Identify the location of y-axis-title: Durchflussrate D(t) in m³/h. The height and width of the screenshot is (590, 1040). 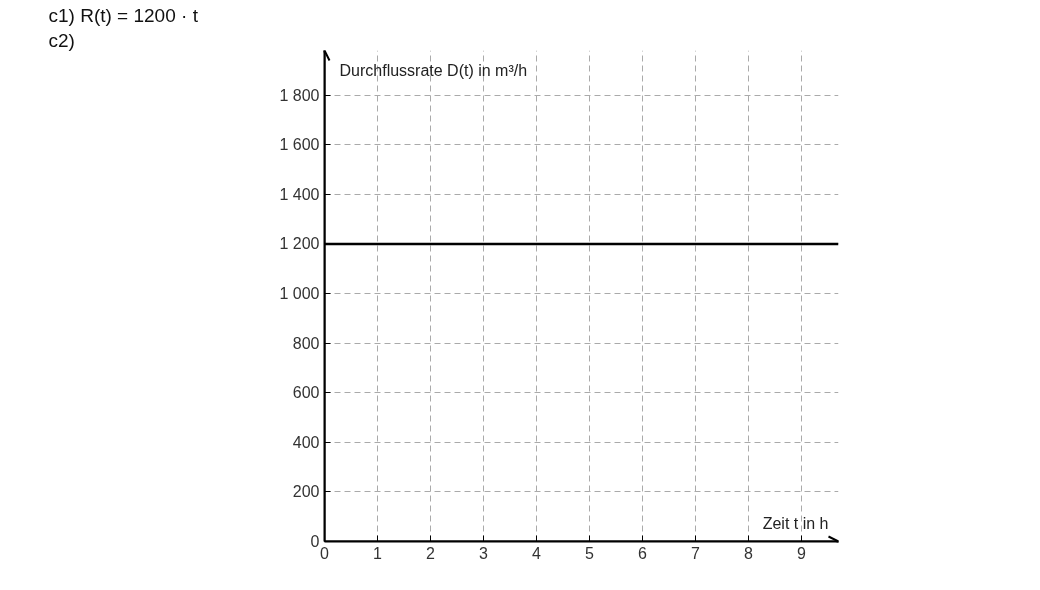
(433, 70).